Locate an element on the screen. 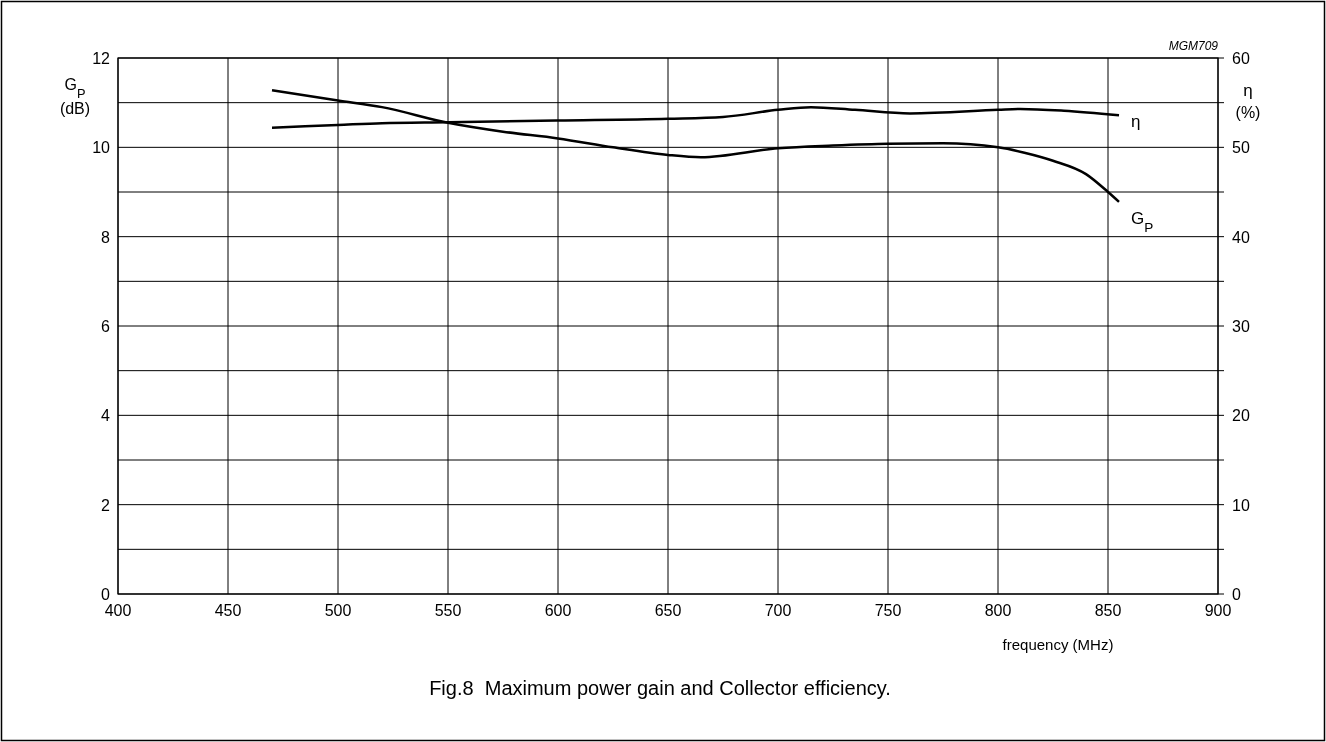  y-tick-label: 8 is located at coordinates (106, 237).